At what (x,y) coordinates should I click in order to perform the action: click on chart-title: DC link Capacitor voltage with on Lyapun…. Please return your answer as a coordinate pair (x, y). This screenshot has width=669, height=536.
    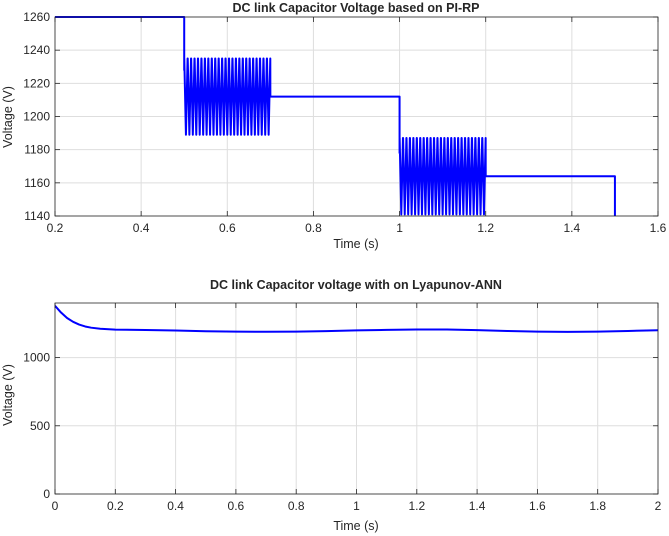
    Looking at the image, I should click on (356, 285).